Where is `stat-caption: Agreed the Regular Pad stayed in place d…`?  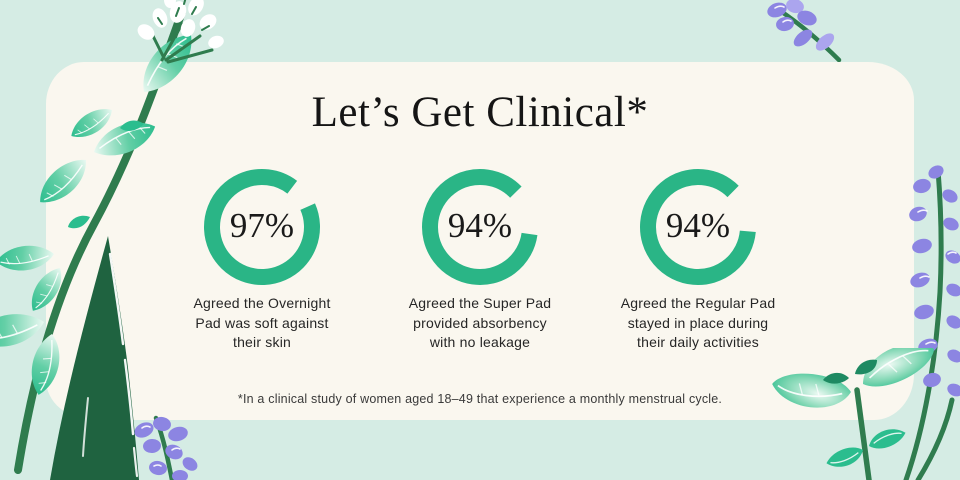 stat-caption: Agreed the Regular Pad stayed in place d… is located at coordinates (698, 322).